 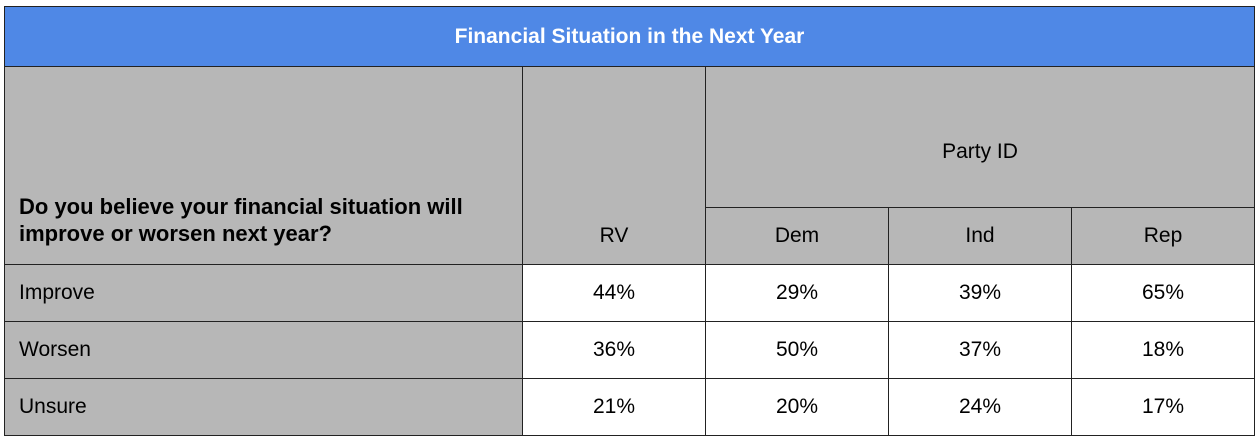 What do you see at coordinates (614, 293) in the screenshot?
I see `cell-improve-rv: 44%` at bounding box center [614, 293].